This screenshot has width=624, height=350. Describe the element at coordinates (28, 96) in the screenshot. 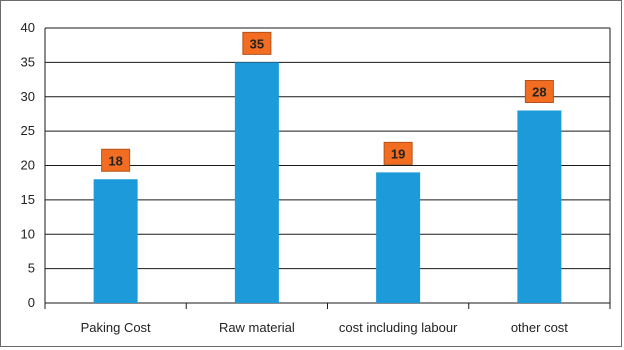

I see `y-tick-label: 30` at that location.